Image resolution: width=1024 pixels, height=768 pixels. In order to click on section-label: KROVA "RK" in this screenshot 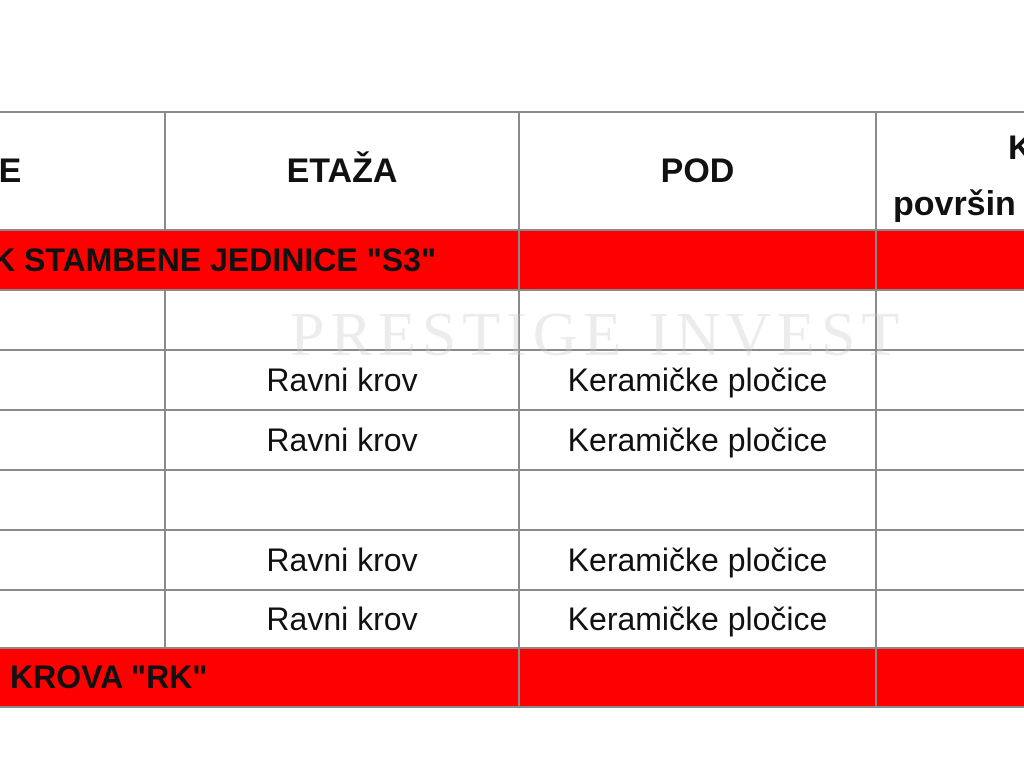, I will do `click(109, 676)`.